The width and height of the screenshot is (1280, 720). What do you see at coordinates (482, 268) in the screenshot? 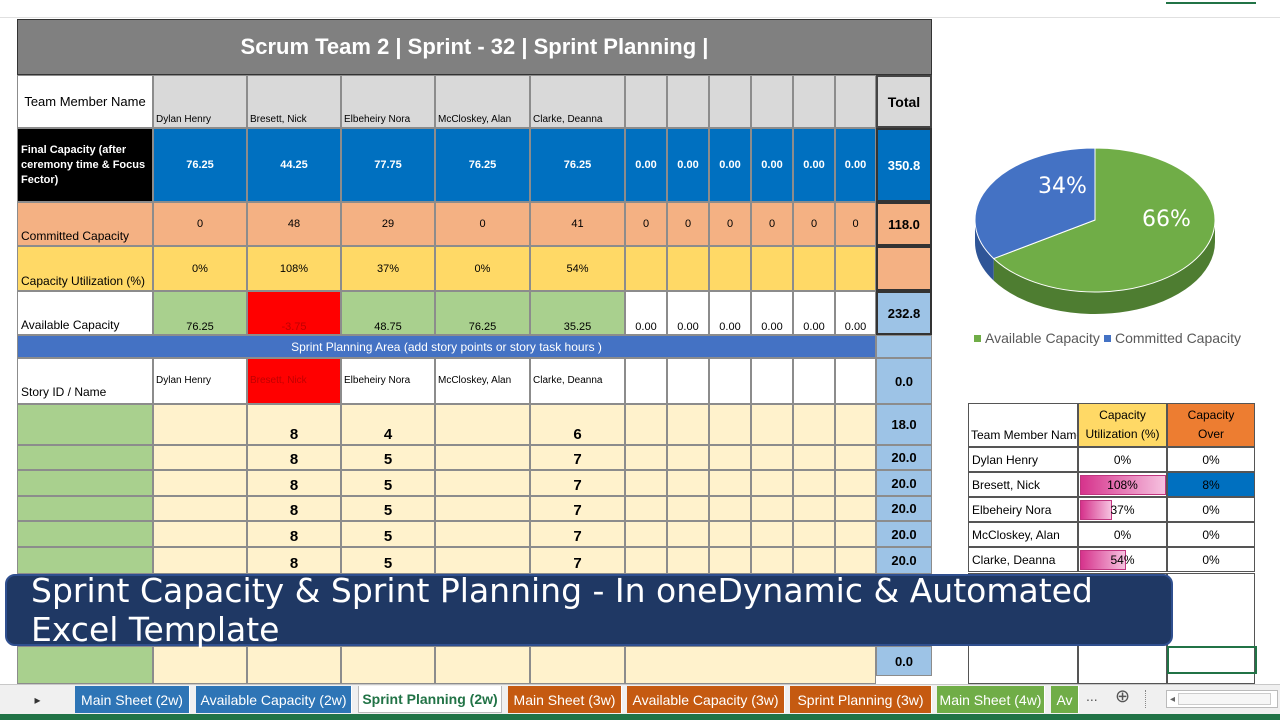
I see `capacity-utilization-cell: 0%` at bounding box center [482, 268].